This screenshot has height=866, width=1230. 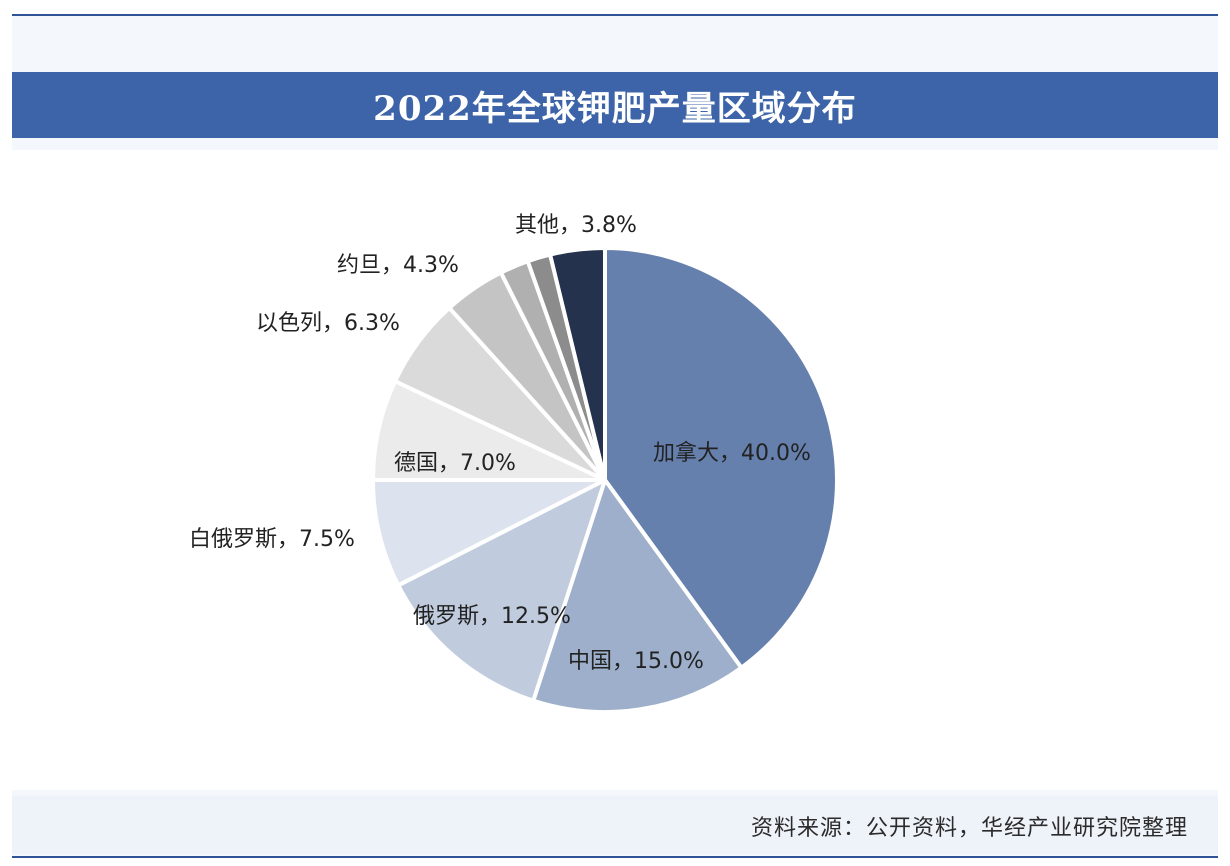 What do you see at coordinates (455, 463) in the screenshot?
I see `slice-label-4: 德国，7.0%` at bounding box center [455, 463].